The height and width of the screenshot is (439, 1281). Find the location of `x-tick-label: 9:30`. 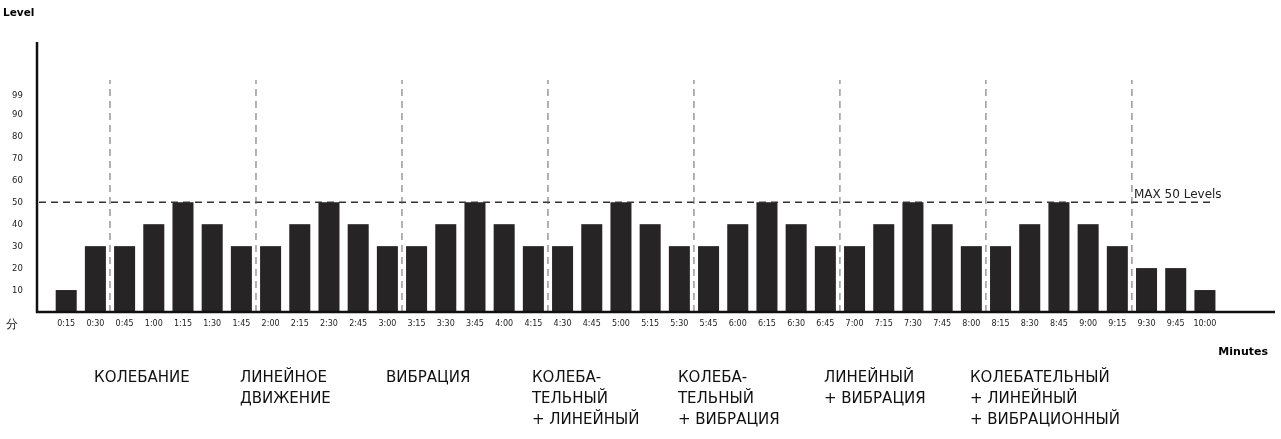

x-tick-label: 9:30 is located at coordinates (1146, 323).